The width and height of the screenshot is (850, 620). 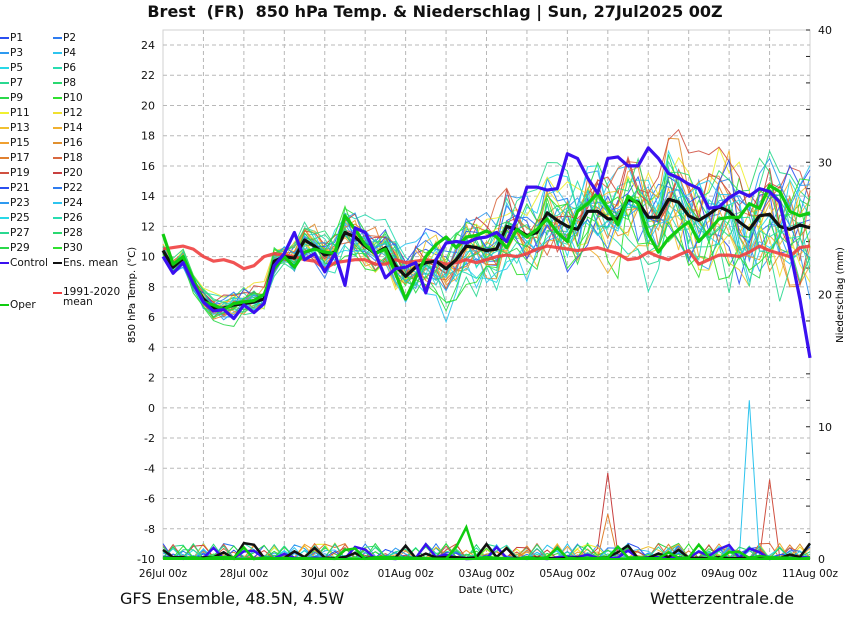 I want to click on legend-label: P19, so click(x=20, y=173).